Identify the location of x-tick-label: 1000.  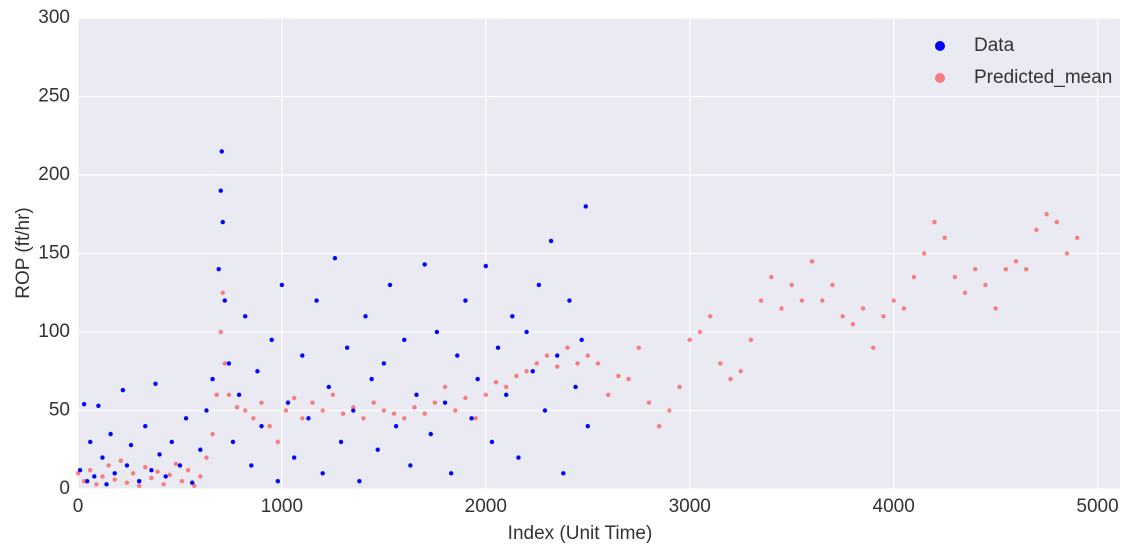
(282, 506).